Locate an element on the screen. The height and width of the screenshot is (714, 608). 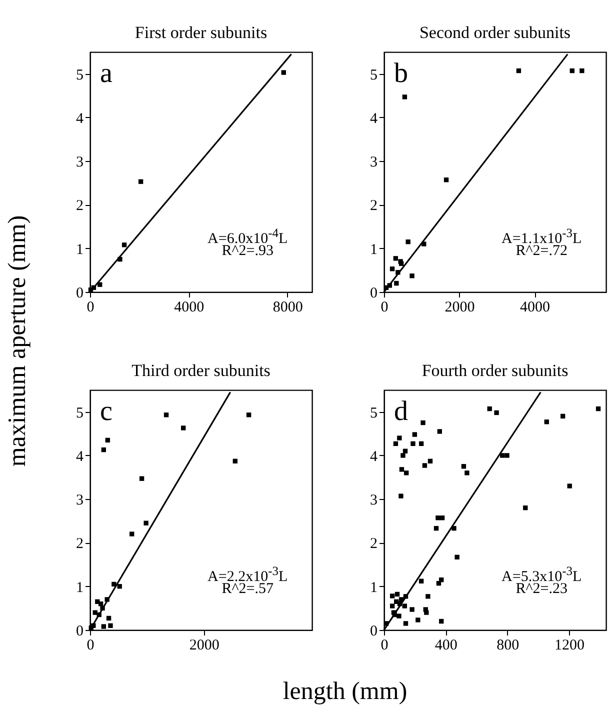
chart-title: Fourth order subunits is located at coordinates (495, 370).